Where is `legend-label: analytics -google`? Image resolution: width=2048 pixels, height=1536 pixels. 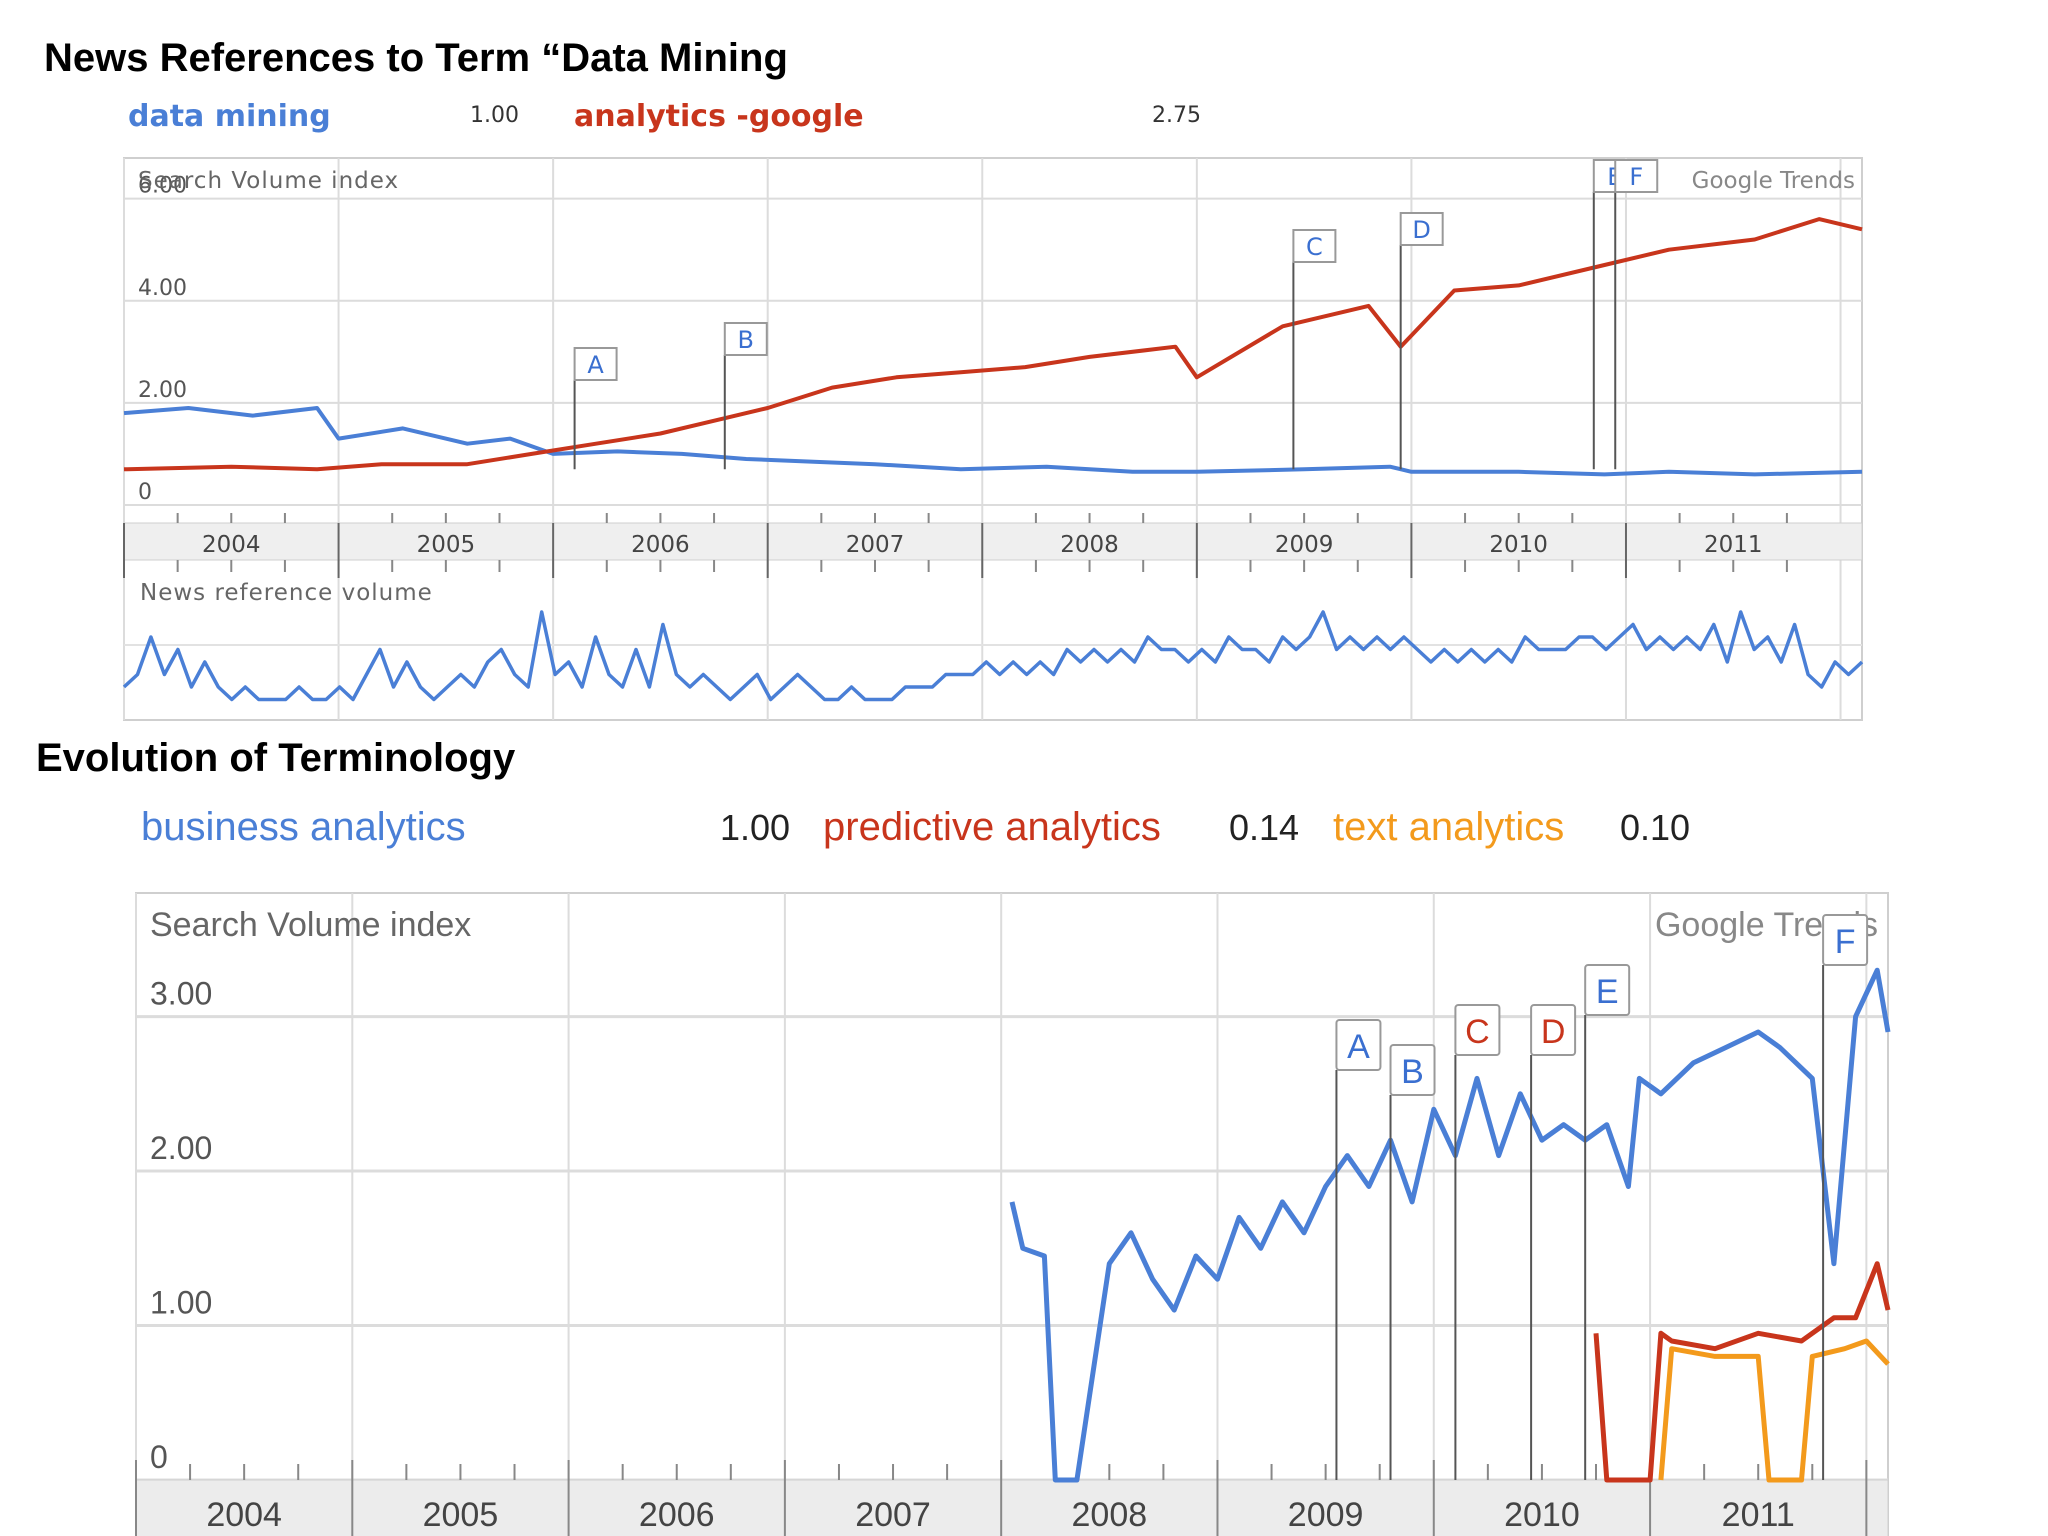
legend-label: analytics -google is located at coordinates (719, 116).